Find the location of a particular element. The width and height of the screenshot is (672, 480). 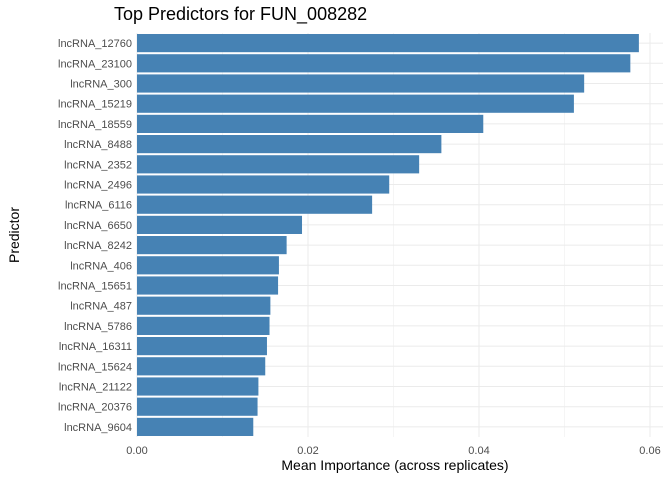

y-tick-label: lncRNA_15219 is located at coordinates (95, 105).